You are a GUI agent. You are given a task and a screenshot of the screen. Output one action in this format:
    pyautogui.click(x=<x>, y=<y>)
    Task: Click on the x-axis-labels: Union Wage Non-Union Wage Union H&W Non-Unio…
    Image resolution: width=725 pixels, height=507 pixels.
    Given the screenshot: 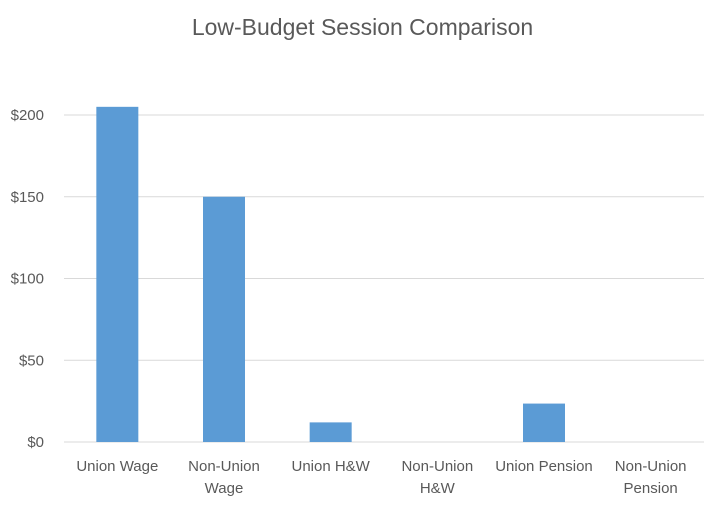 What is the action you would take?
    pyautogui.click(x=381, y=477)
    